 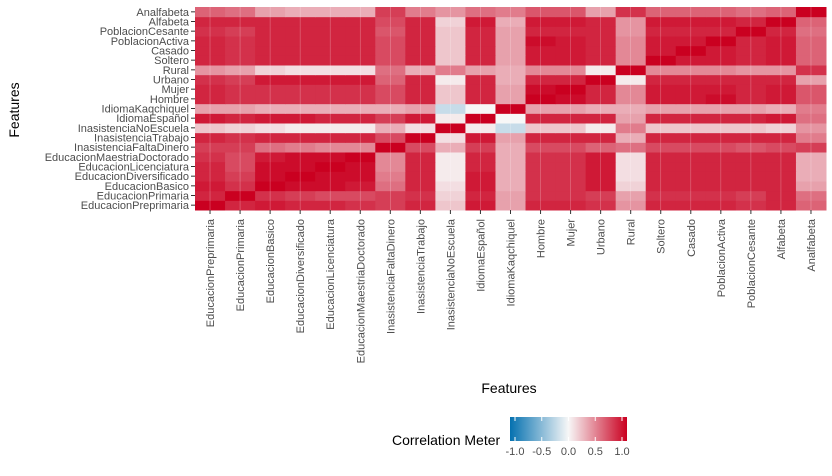 I want to click on legend-ticks: -1.0 -0.5 0.0 0.5 1.0, so click(x=568, y=437).